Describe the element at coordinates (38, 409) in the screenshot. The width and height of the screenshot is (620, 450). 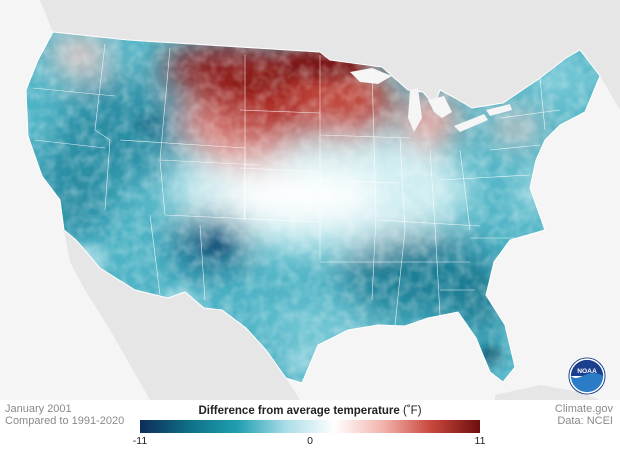
I see `period-label: January 2001` at that location.